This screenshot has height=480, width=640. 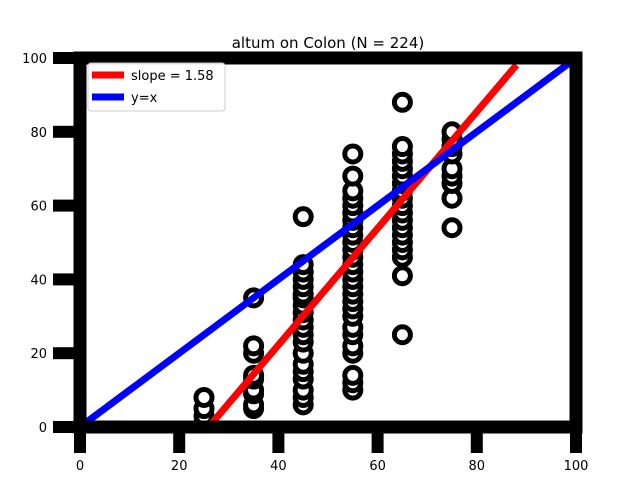 I want to click on x-tick-label: 0, so click(x=80, y=466).